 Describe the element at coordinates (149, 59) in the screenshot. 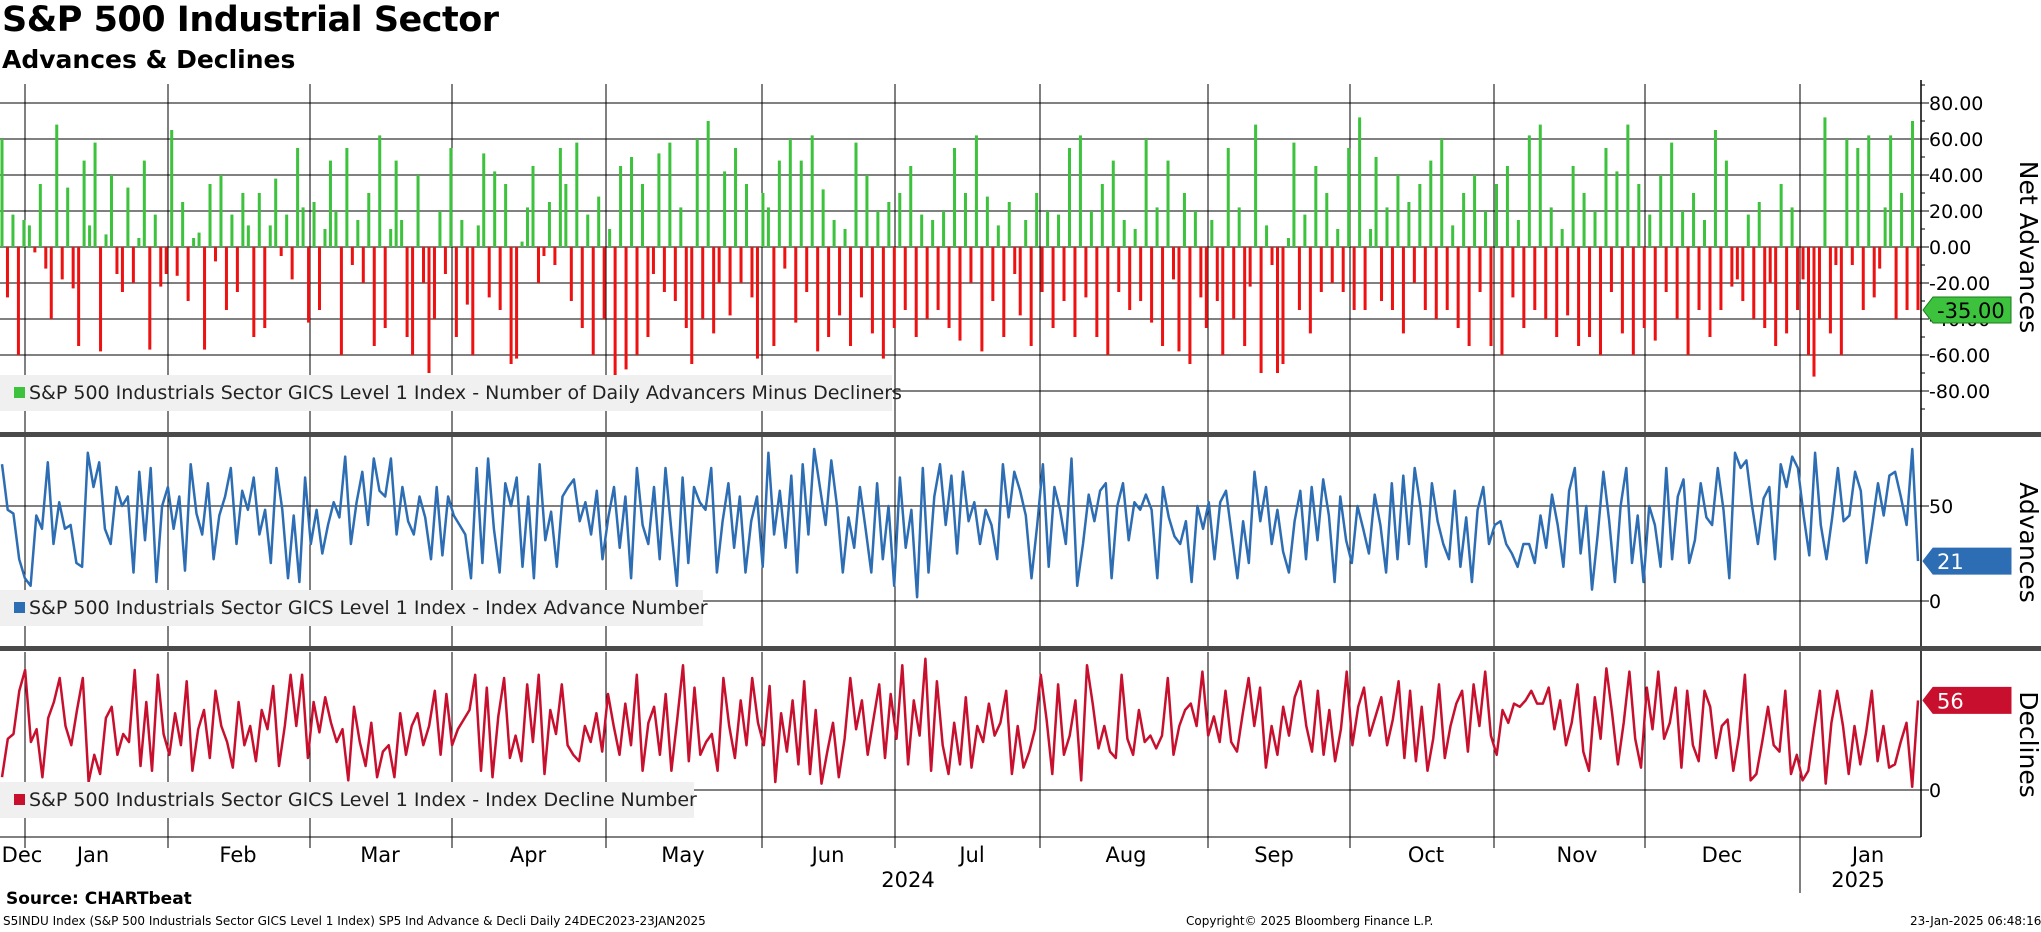

I see `chart-subtitle: Advances & Declines` at that location.